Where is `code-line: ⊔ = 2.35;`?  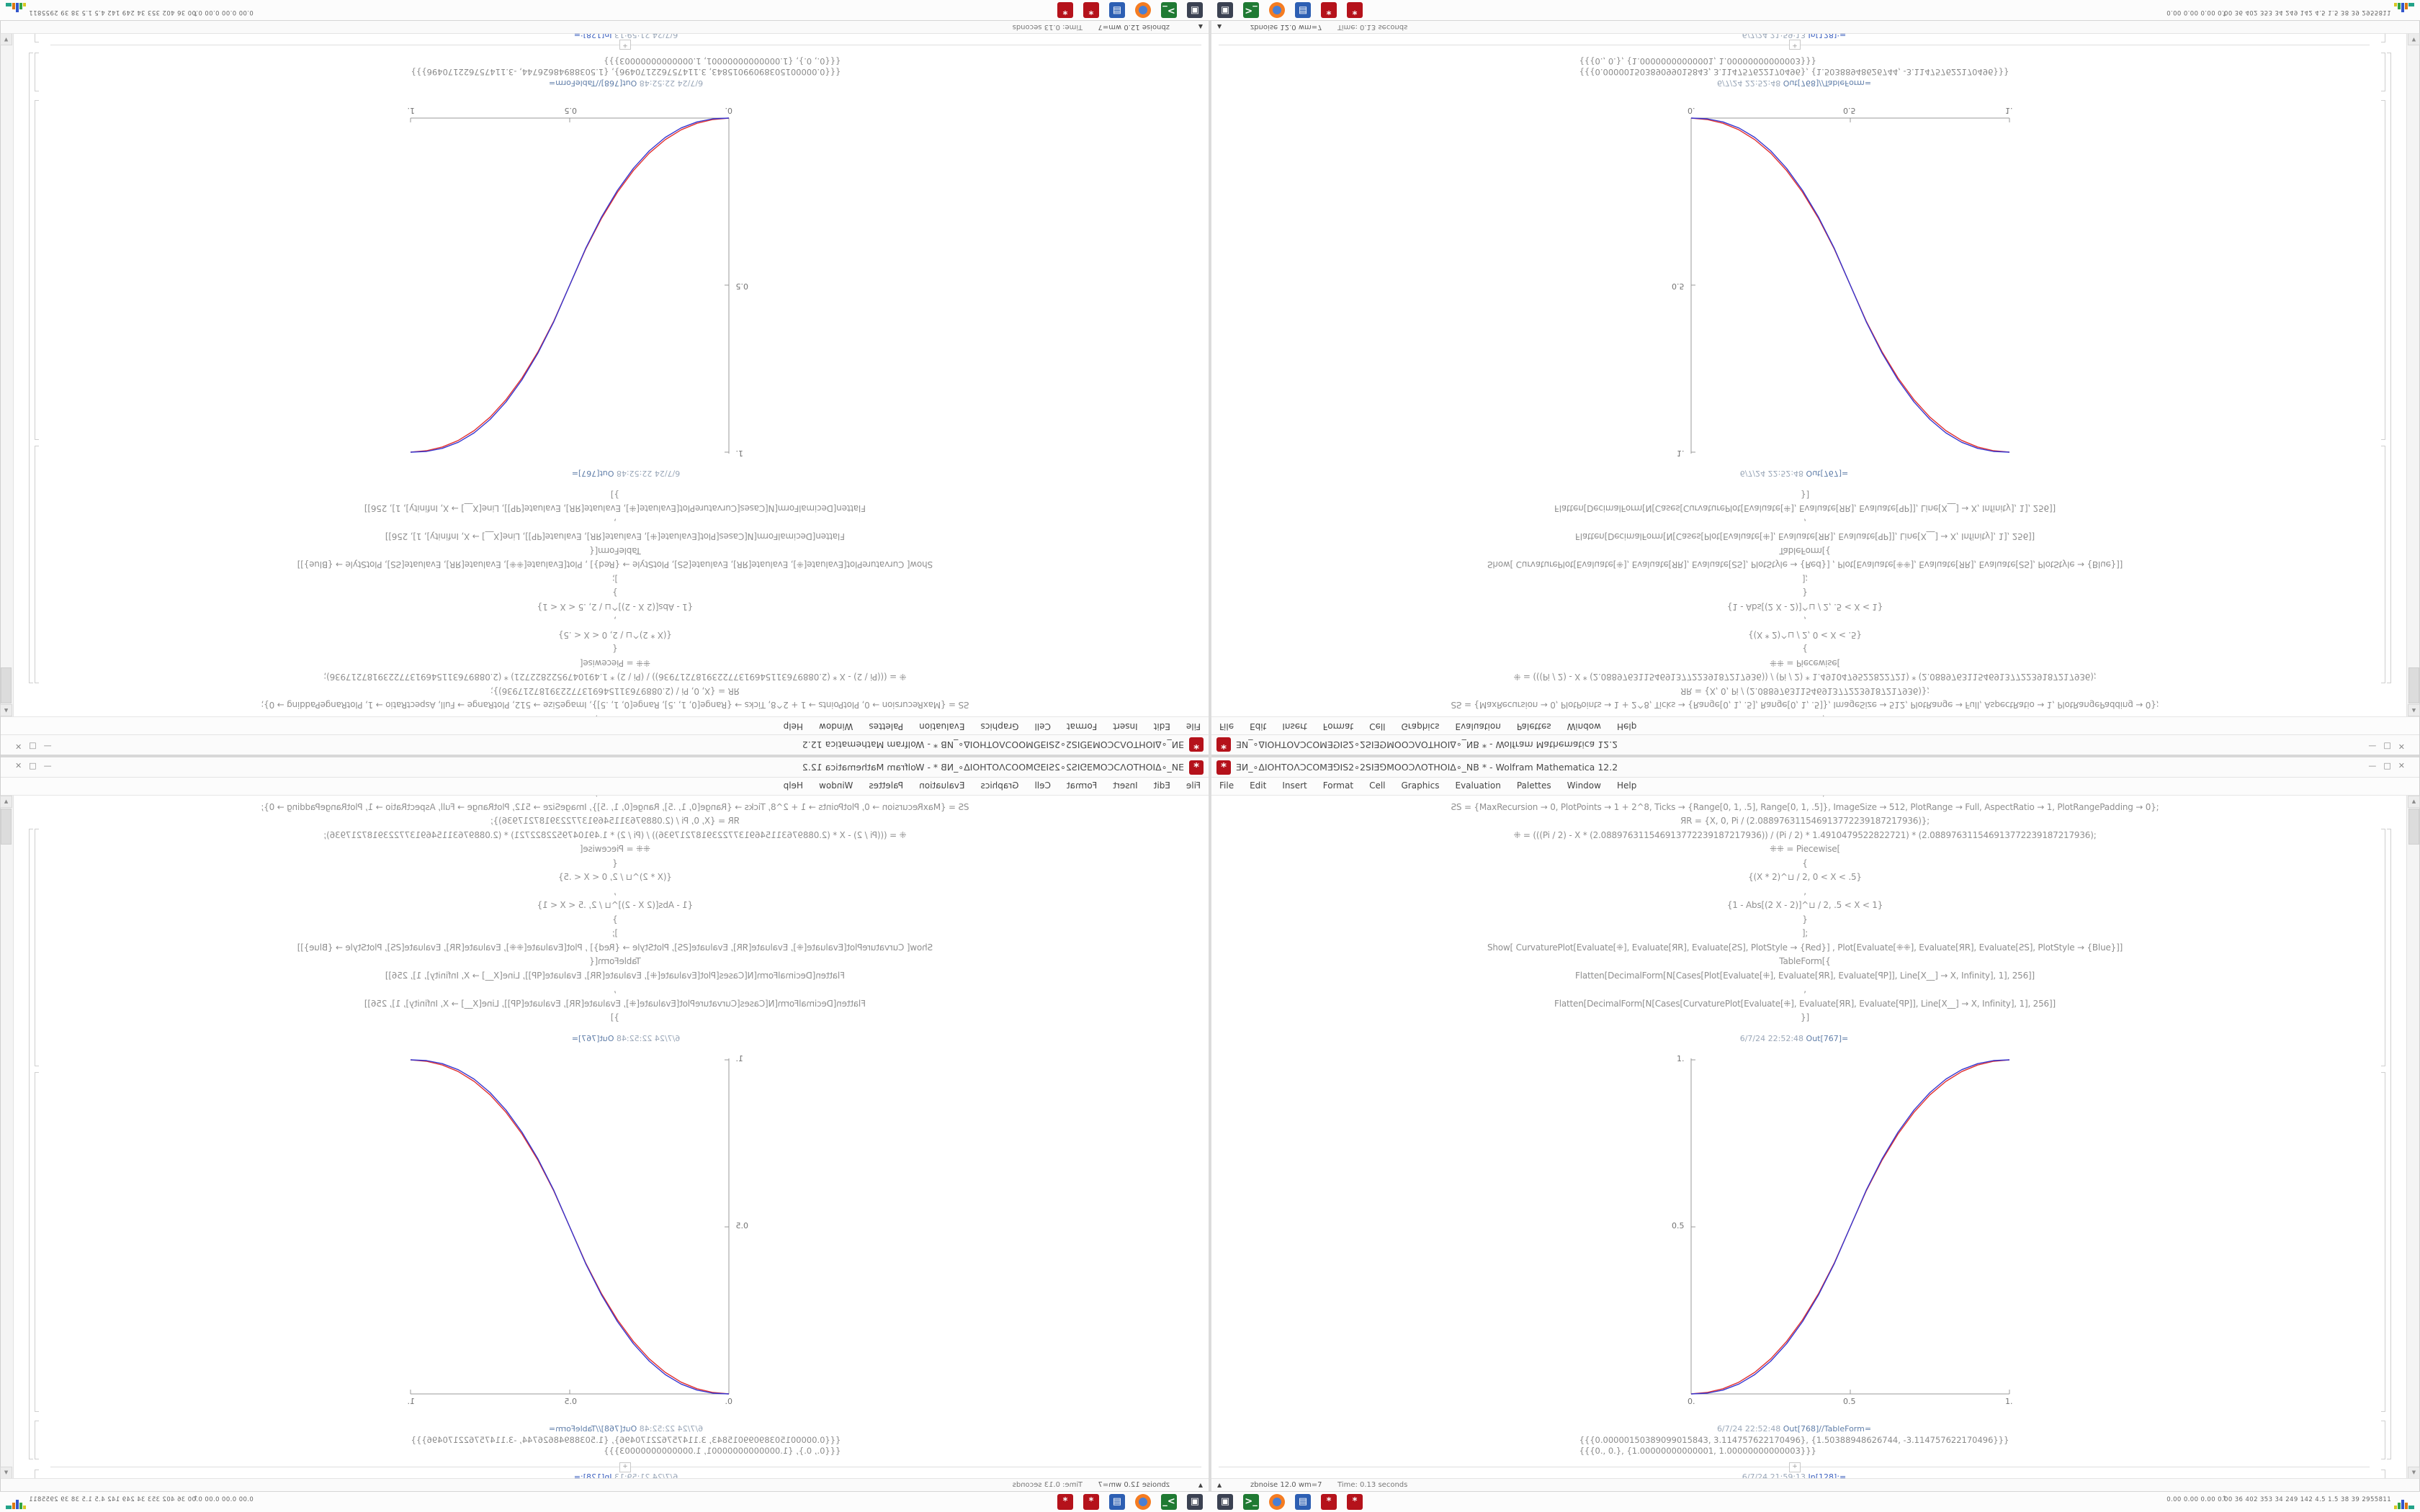 code-line: ⊔ = 2.35; is located at coordinates (1805, 714).